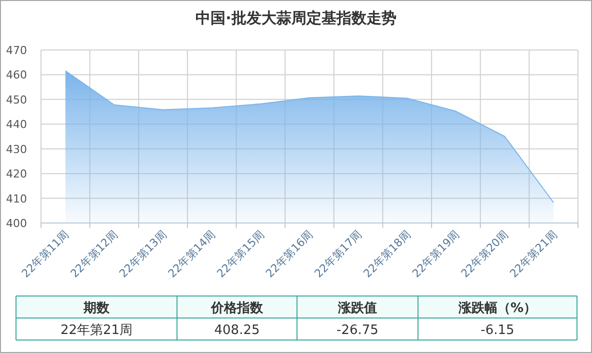  Describe the element at coordinates (16, 99) in the screenshot. I see `y-tick-label: 450` at that location.